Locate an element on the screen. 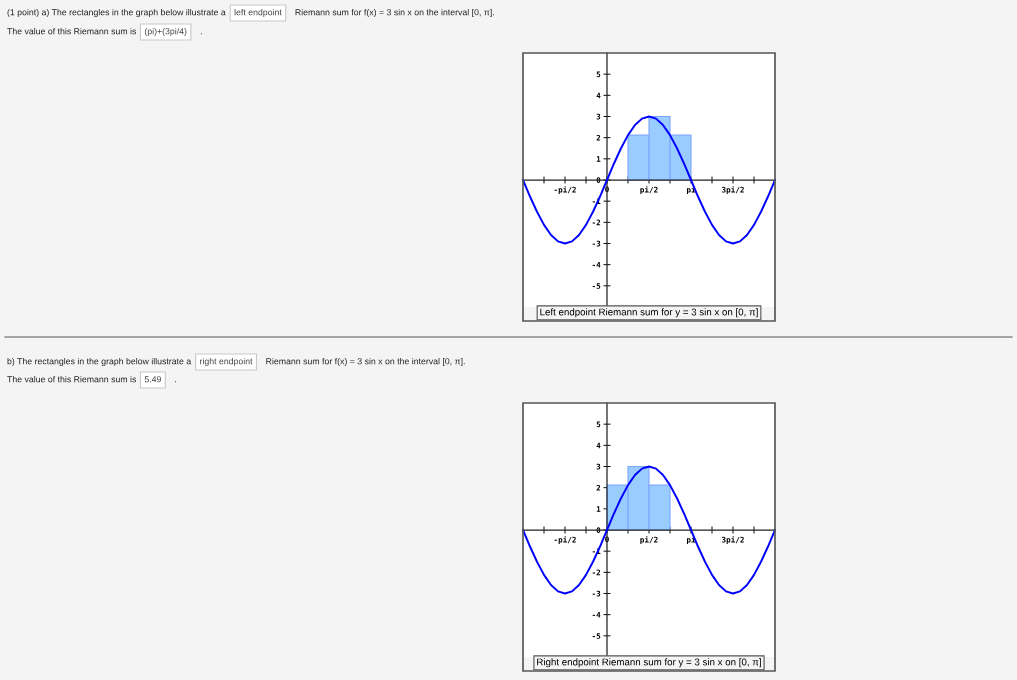 The height and width of the screenshot is (680, 1017). text: Right endpoint Riemann sum for y = 3 sin x on [0, π] is located at coordinates (649, 663).